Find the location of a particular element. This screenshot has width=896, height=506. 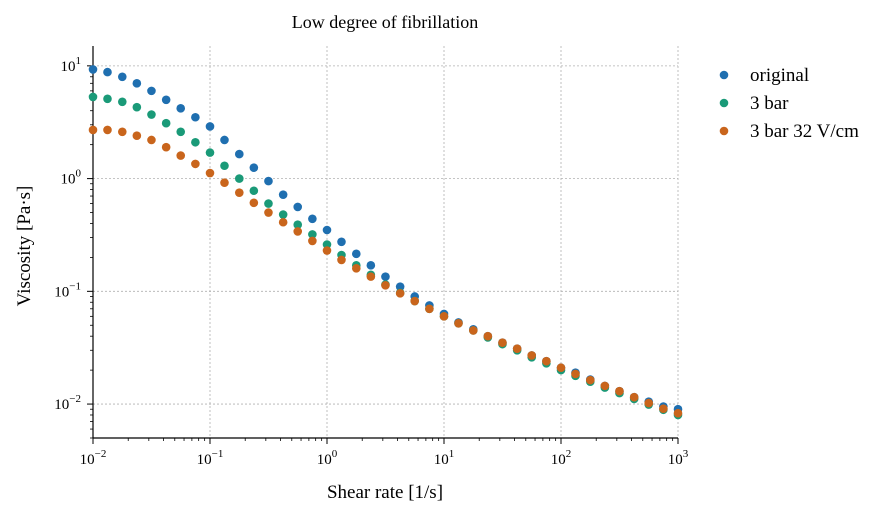

y-axis-label: Viscosity [Pa·s] is located at coordinates (24, 246).